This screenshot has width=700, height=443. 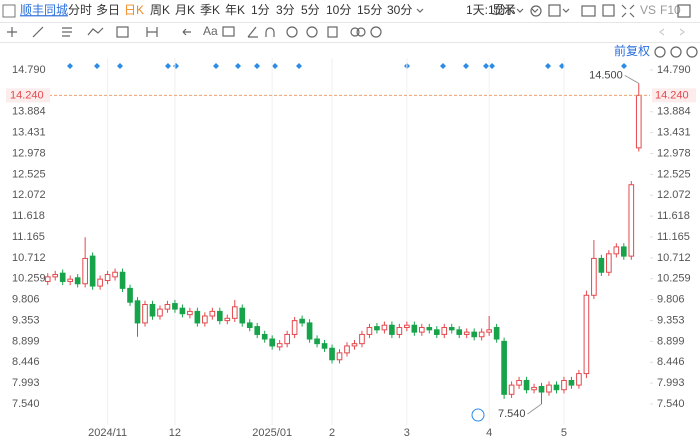 I want to click on y-tick-label-right: 10.712, so click(x=674, y=258).